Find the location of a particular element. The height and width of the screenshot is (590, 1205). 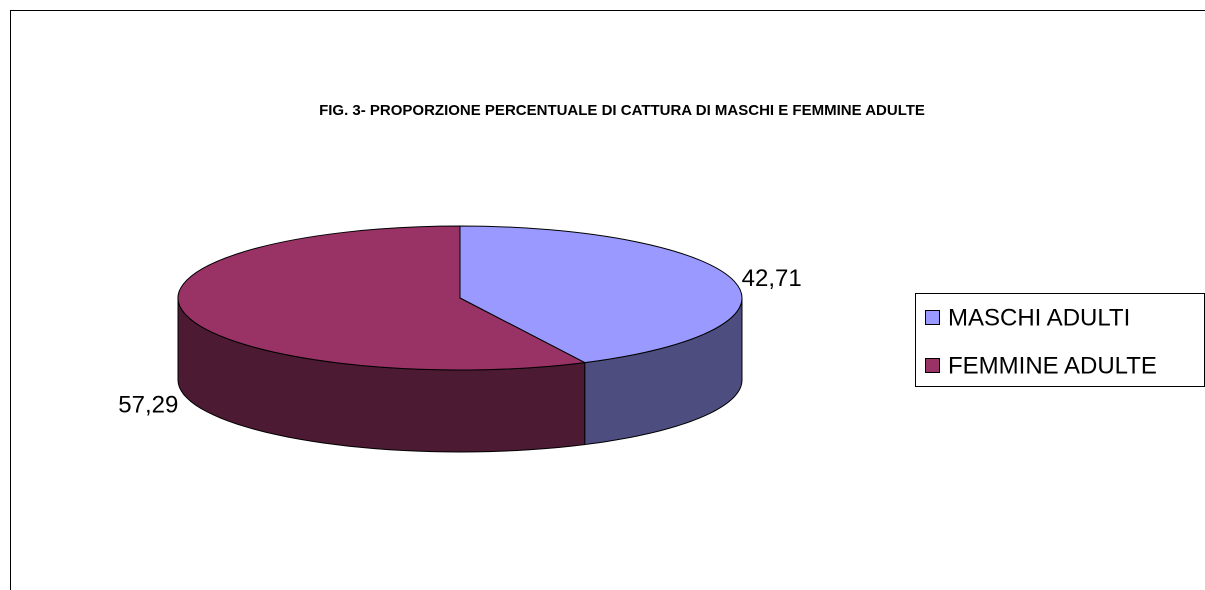

data-label: 42,71 is located at coordinates (772, 278).